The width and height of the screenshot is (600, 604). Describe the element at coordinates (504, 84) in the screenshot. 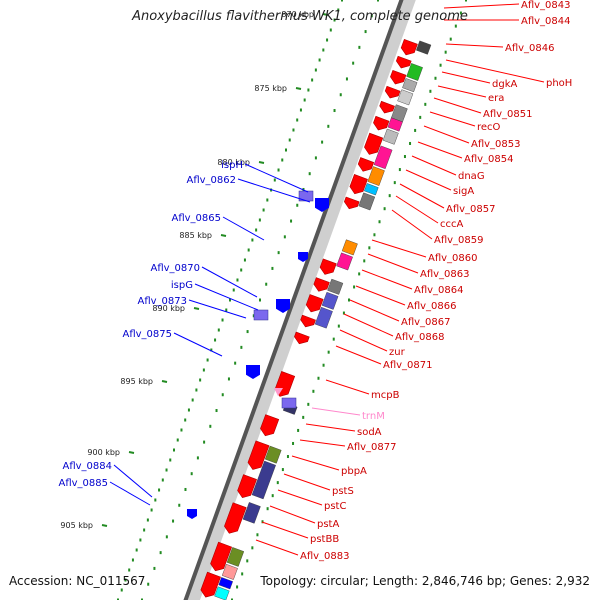

I see `gene-label: dgkA` at that location.